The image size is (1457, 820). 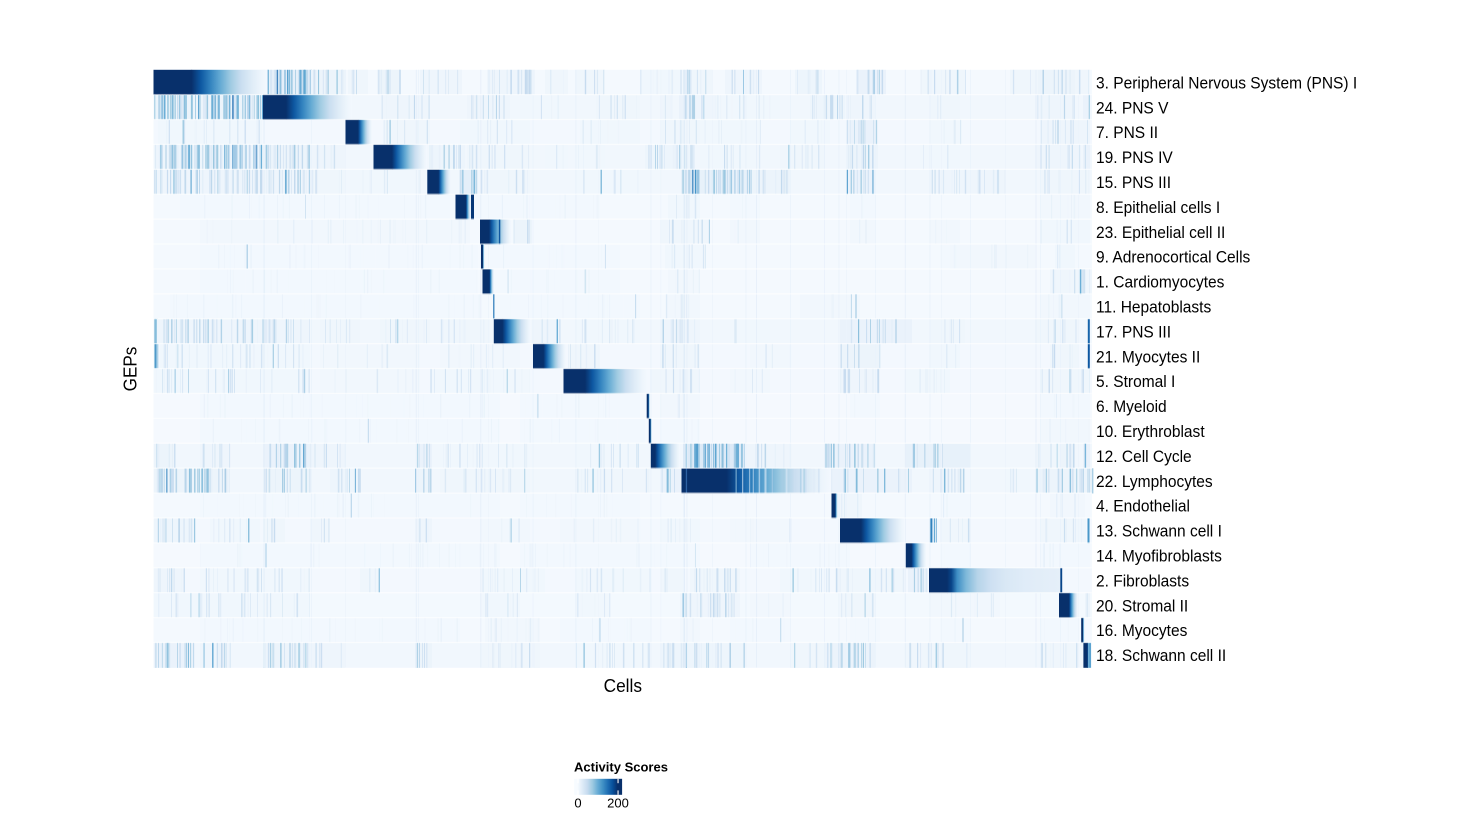 What do you see at coordinates (623, 686) in the screenshot?
I see `svg-text: Cells` at bounding box center [623, 686].